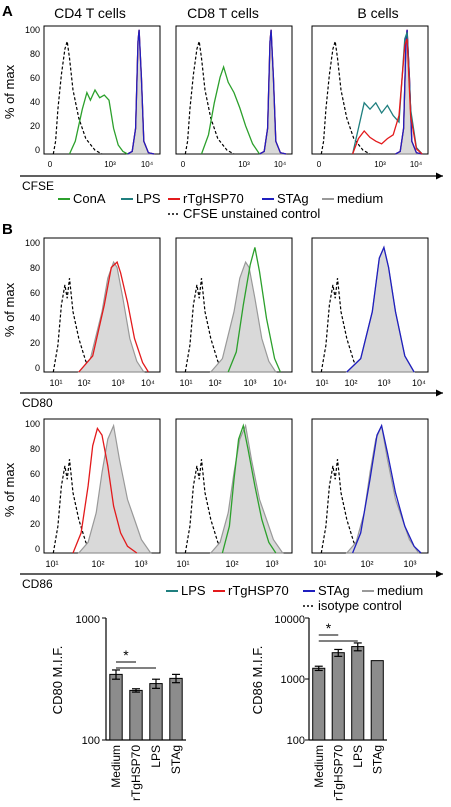 This screenshot has width=451, height=807. Describe the element at coordinates (35, 293) in the screenshot. I see `ytick: 60` at that location.